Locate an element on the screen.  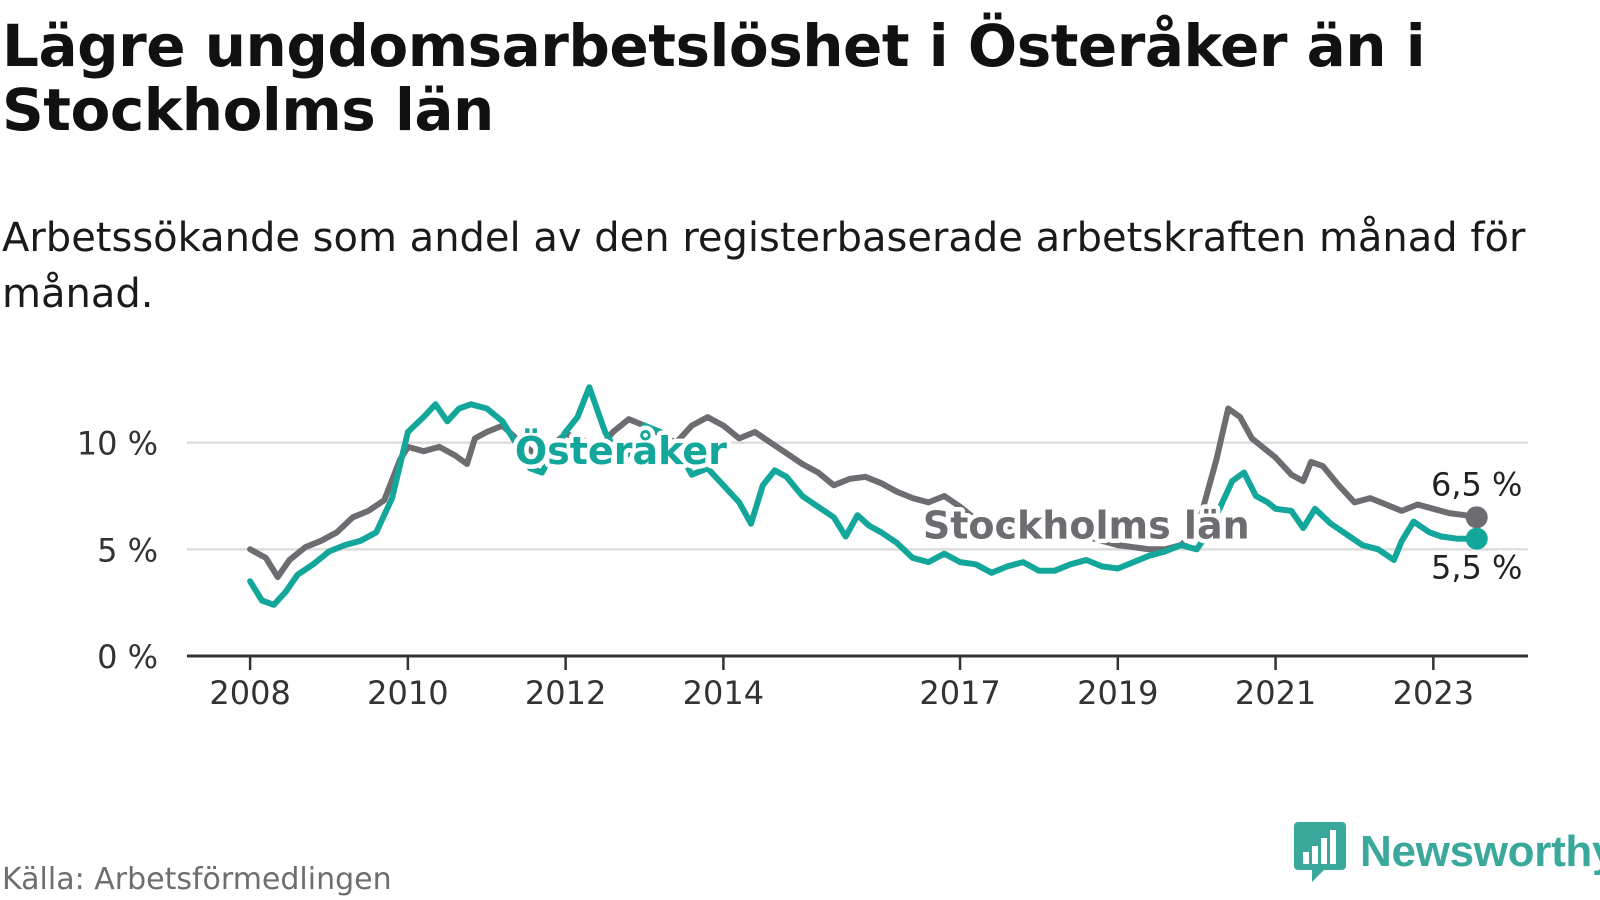
series-label-osteraker-text: Österåker is located at coordinates (621, 451).